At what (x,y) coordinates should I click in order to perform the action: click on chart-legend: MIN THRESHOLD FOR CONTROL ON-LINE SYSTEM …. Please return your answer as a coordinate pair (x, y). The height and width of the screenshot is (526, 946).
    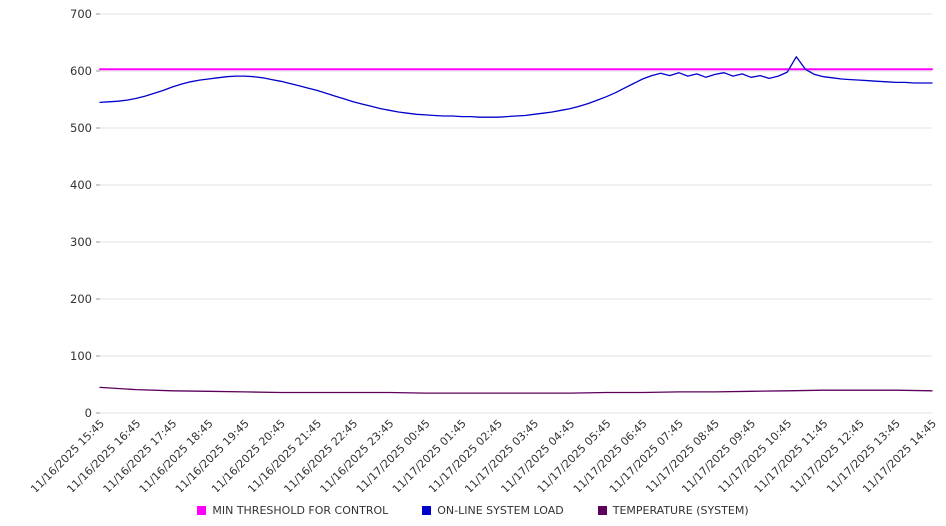
    Looking at the image, I should click on (473, 510).